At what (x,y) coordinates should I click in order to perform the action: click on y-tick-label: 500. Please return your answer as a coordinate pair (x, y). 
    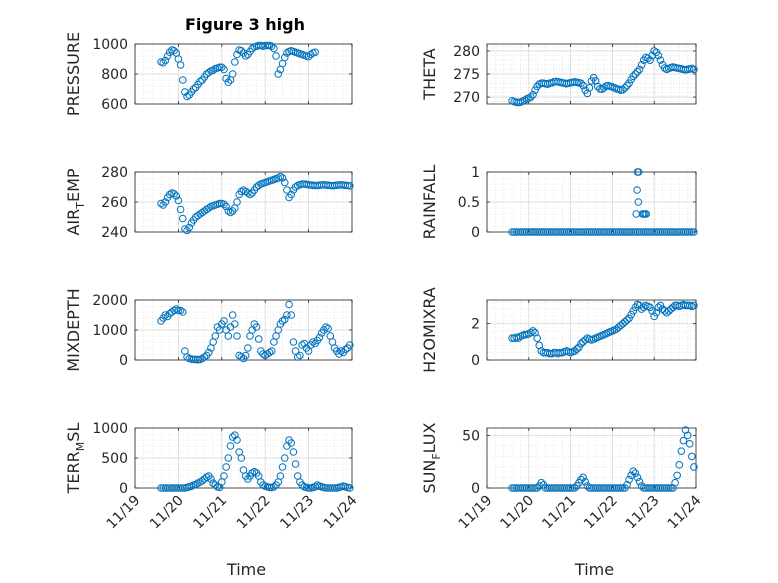
    Looking at the image, I should click on (114, 459).